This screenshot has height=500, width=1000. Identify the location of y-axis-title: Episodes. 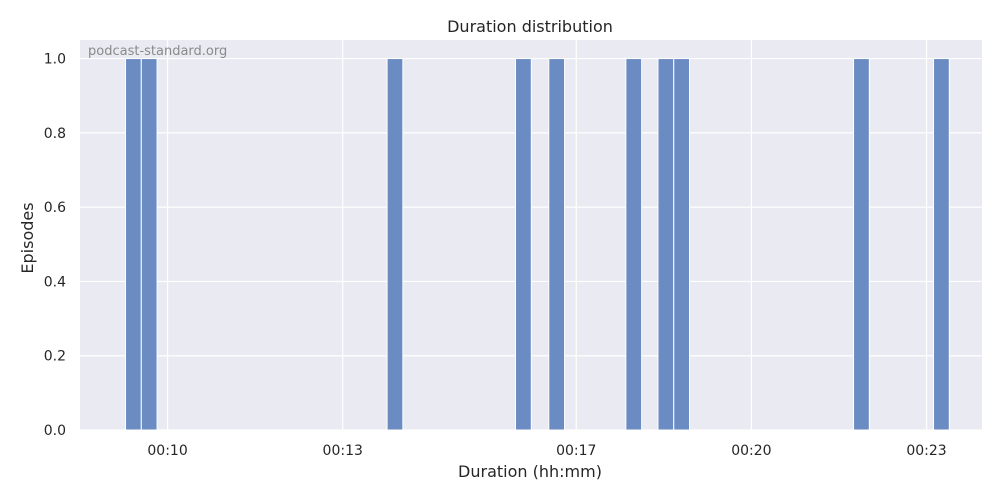
(27, 237).